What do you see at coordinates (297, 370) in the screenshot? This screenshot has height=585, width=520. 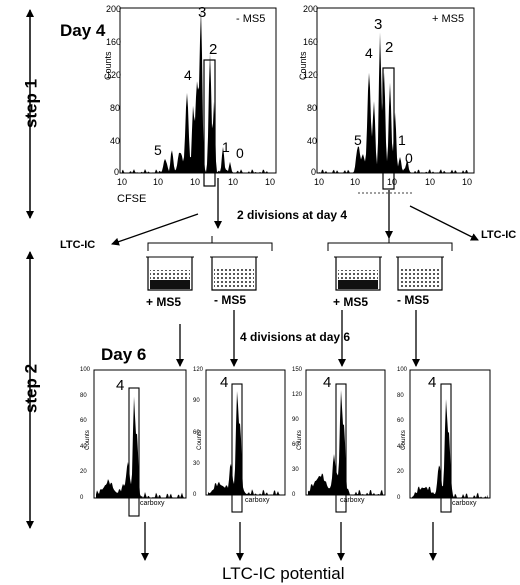 I see `tick: 150` at bounding box center [297, 370].